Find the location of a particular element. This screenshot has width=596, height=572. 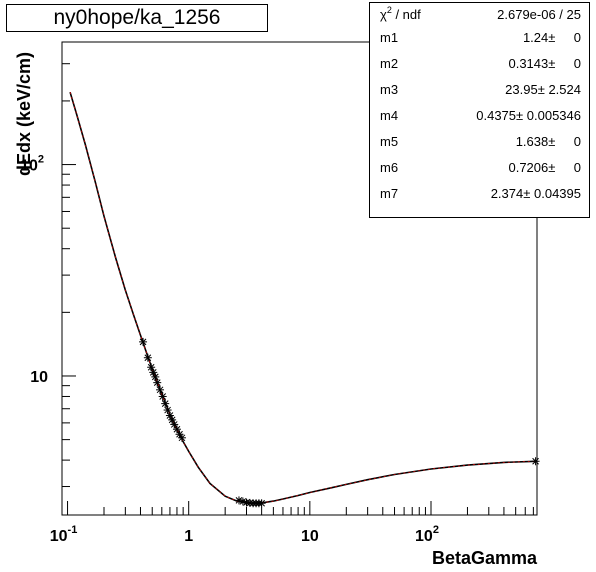

param-name: m1 is located at coordinates (389, 37).